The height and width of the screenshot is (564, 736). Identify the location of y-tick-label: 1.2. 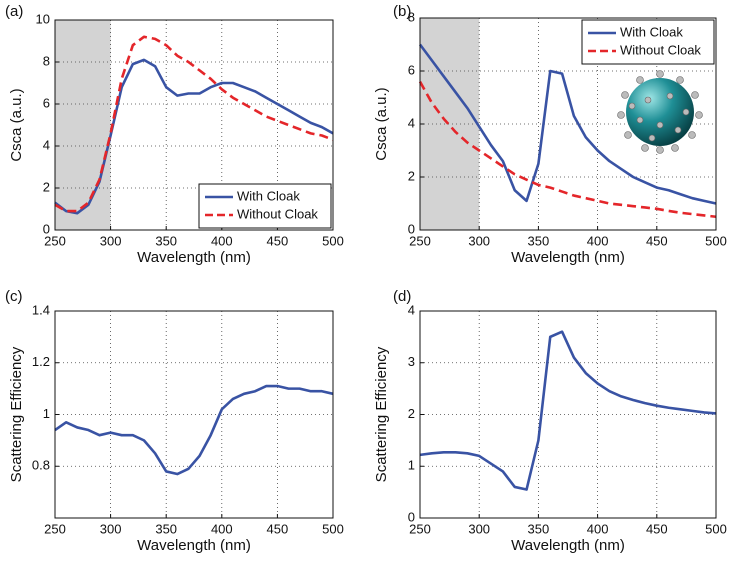
(41, 361).